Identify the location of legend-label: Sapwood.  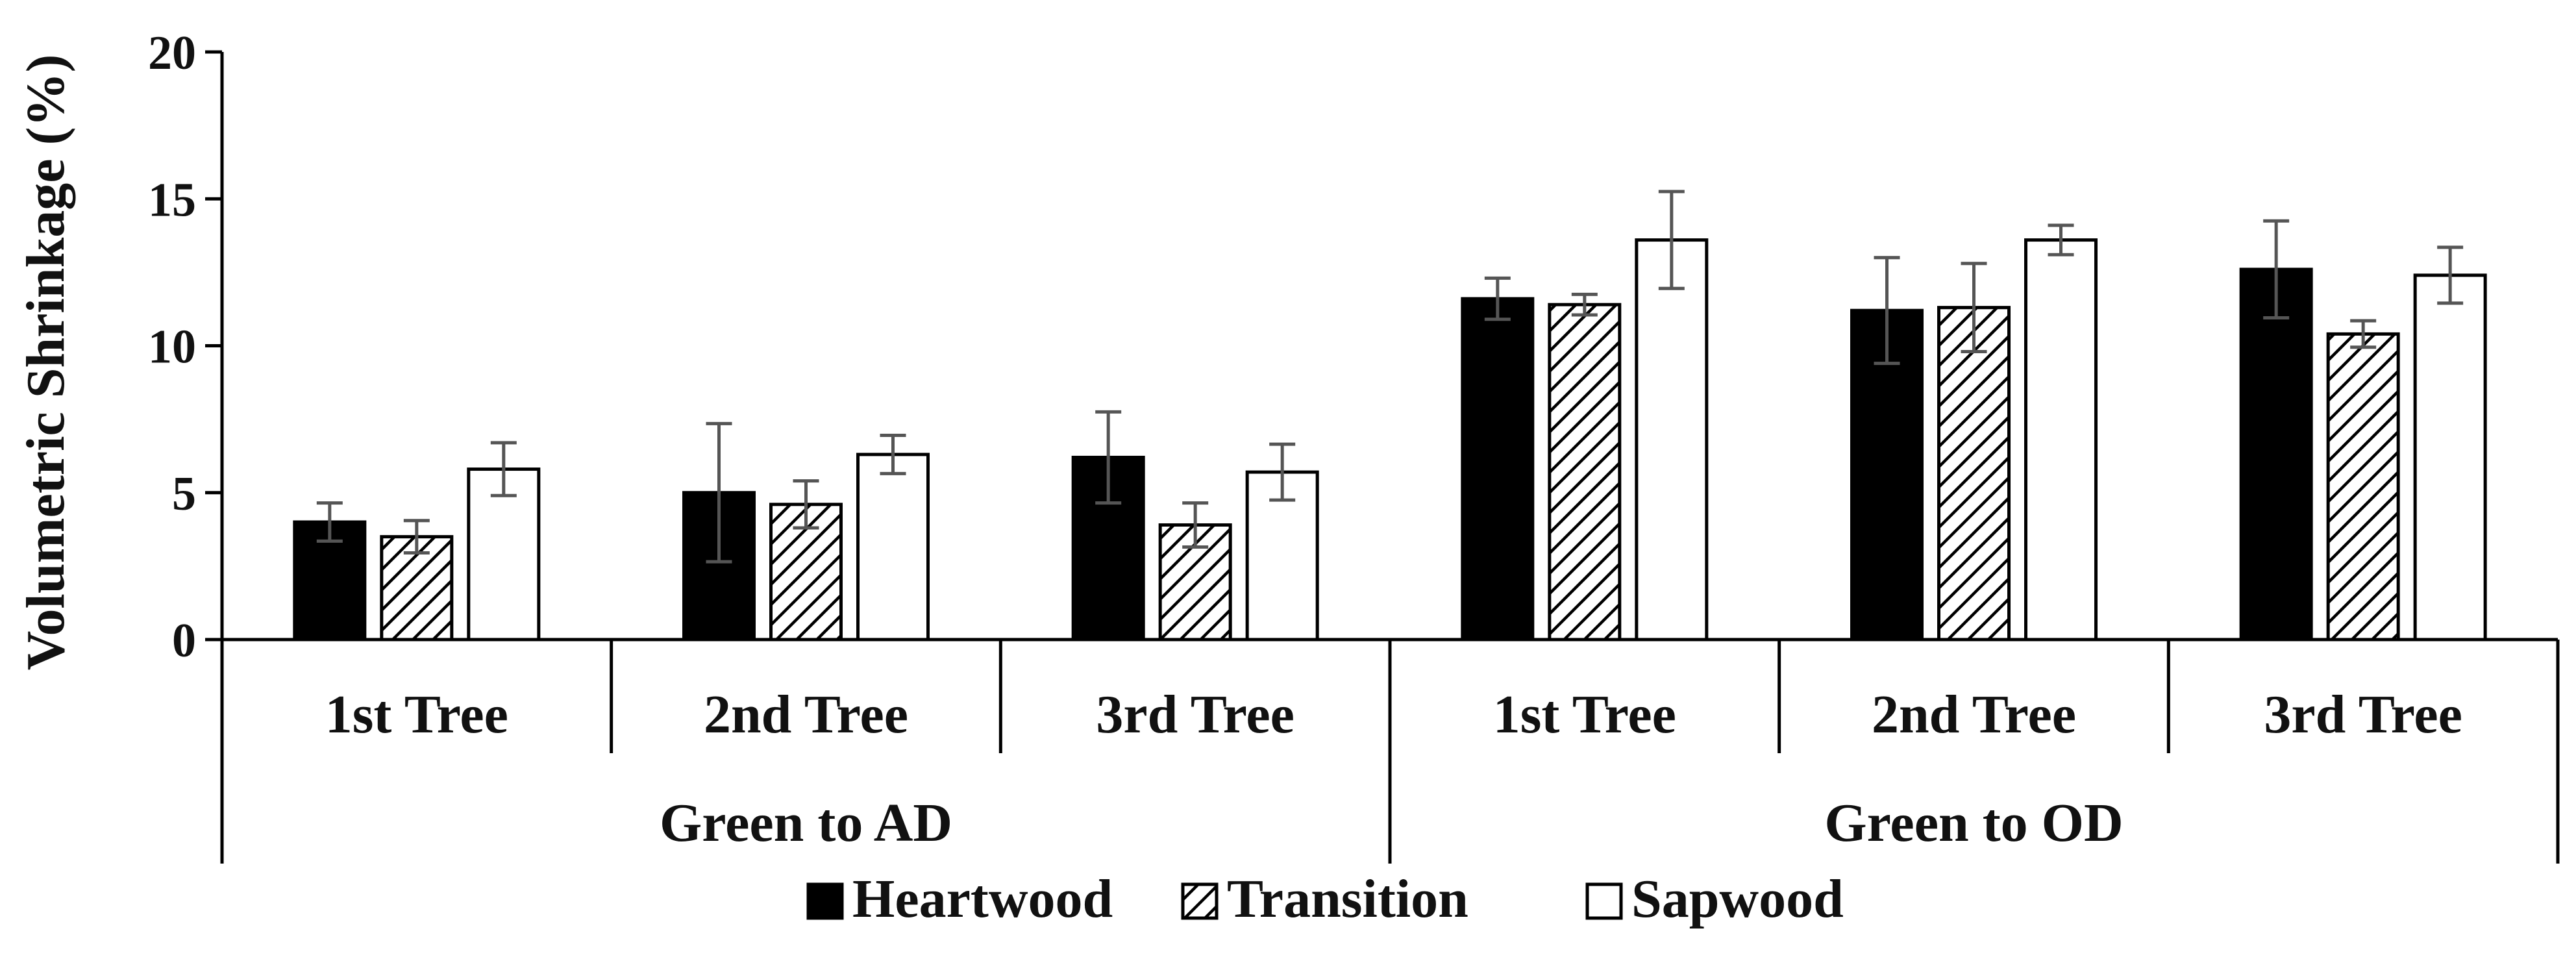
(1737, 899).